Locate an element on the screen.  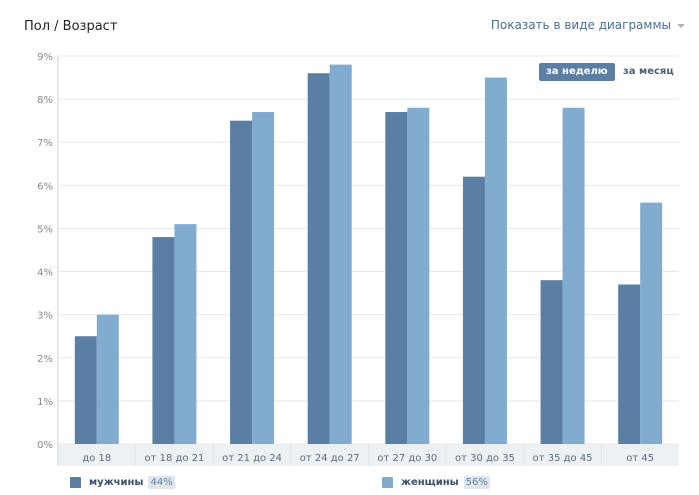
legend-item-women: женщины 56% is located at coordinates (436, 482).